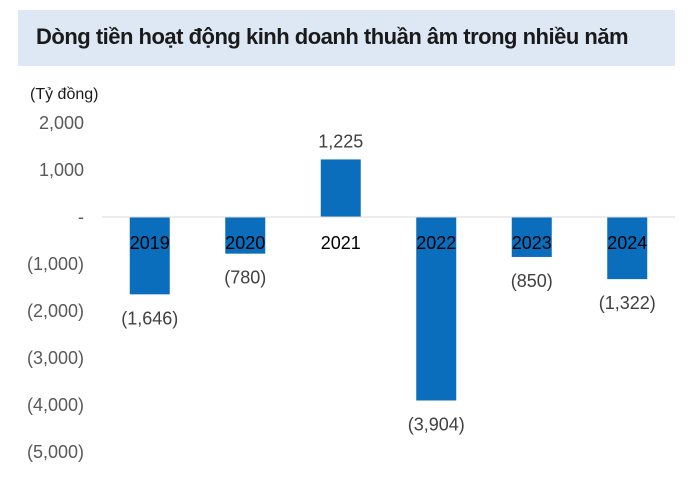  I want to click on data-label-2023: (850), so click(532, 281).